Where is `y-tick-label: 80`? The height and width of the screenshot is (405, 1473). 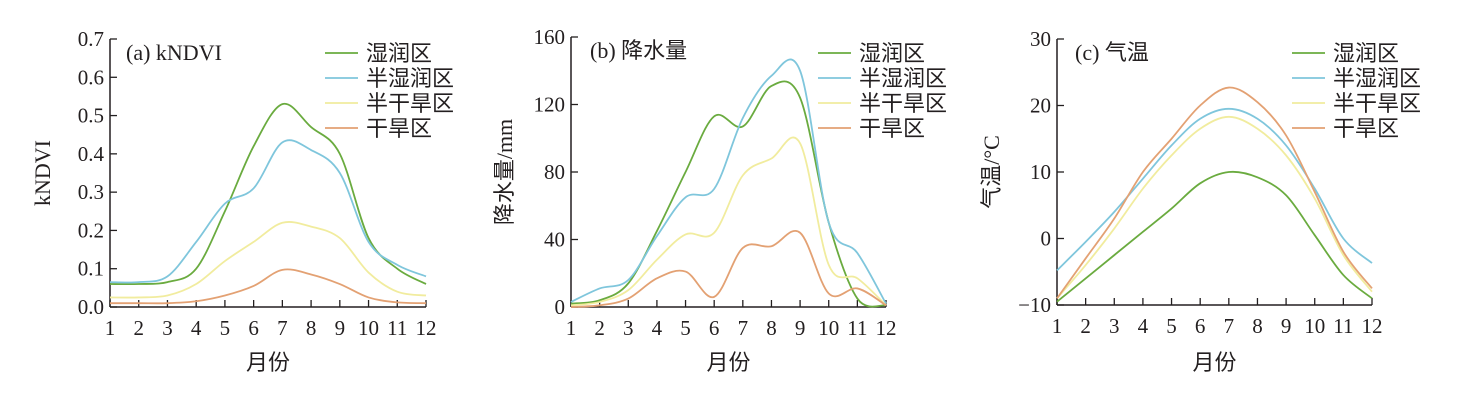
y-tick-label: 80 is located at coordinates (554, 172).